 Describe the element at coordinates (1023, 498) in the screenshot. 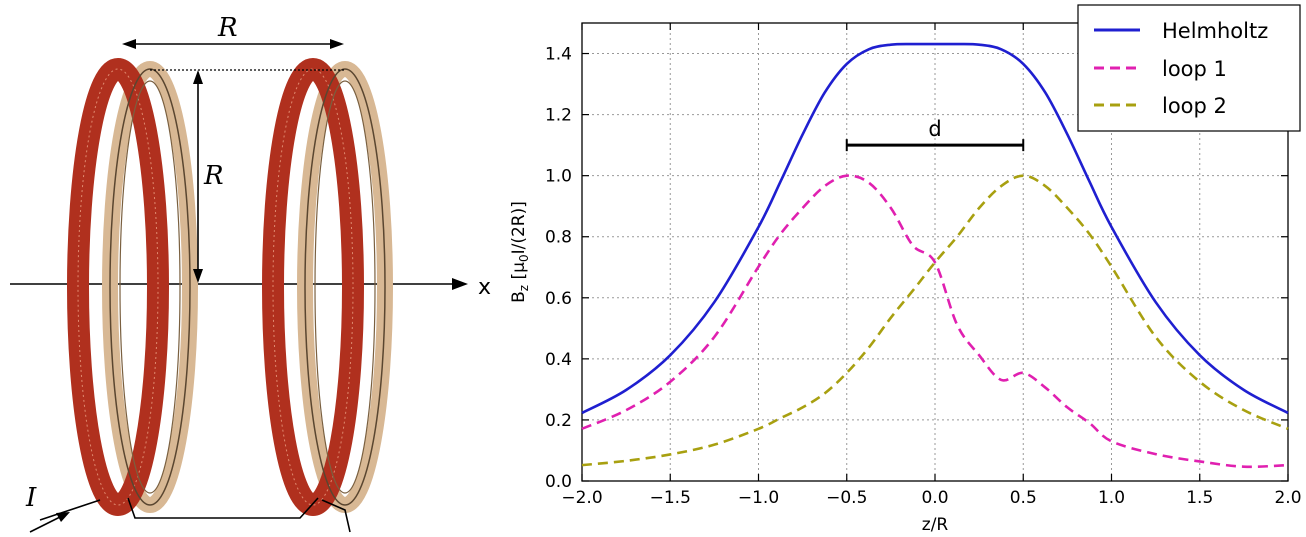

I see `x-tick-label: 0.5` at that location.